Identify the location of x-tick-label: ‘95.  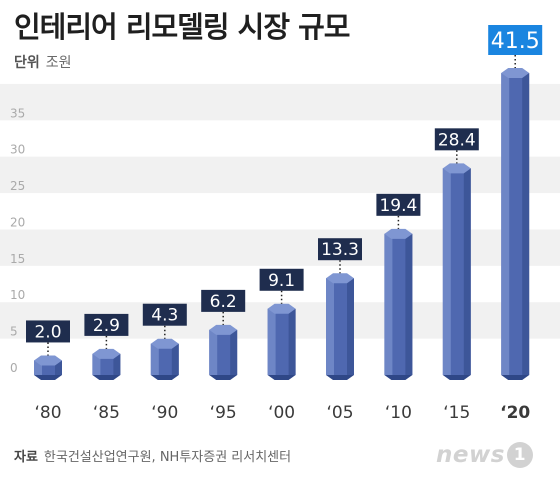
(223, 413).